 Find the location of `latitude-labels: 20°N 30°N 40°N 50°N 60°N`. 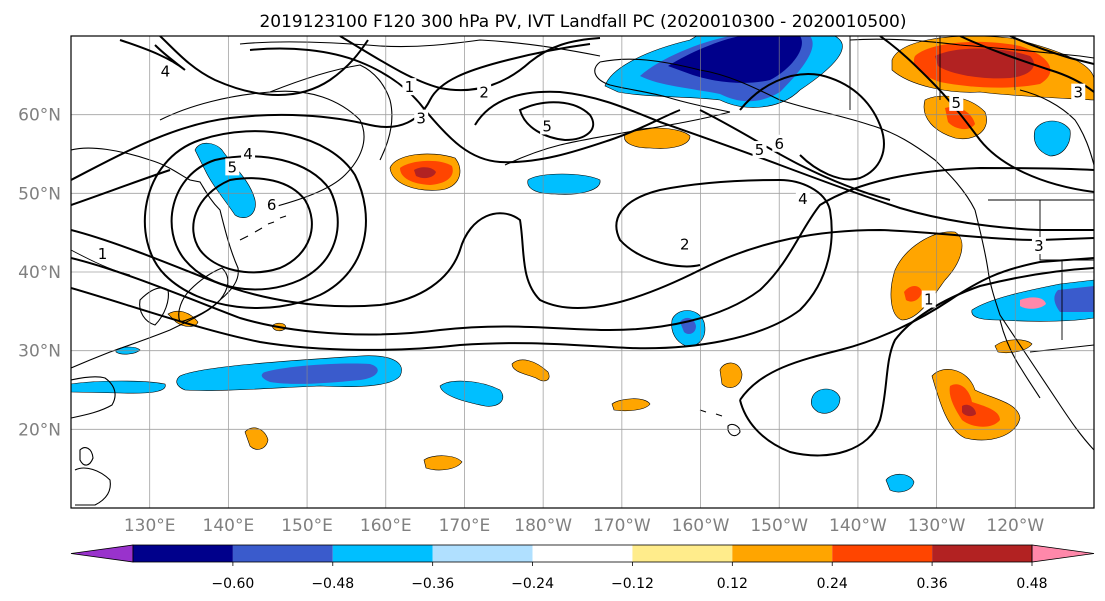

latitude-labels: 20°N 30°N 40°N 50°N 60°N is located at coordinates (39, 273).